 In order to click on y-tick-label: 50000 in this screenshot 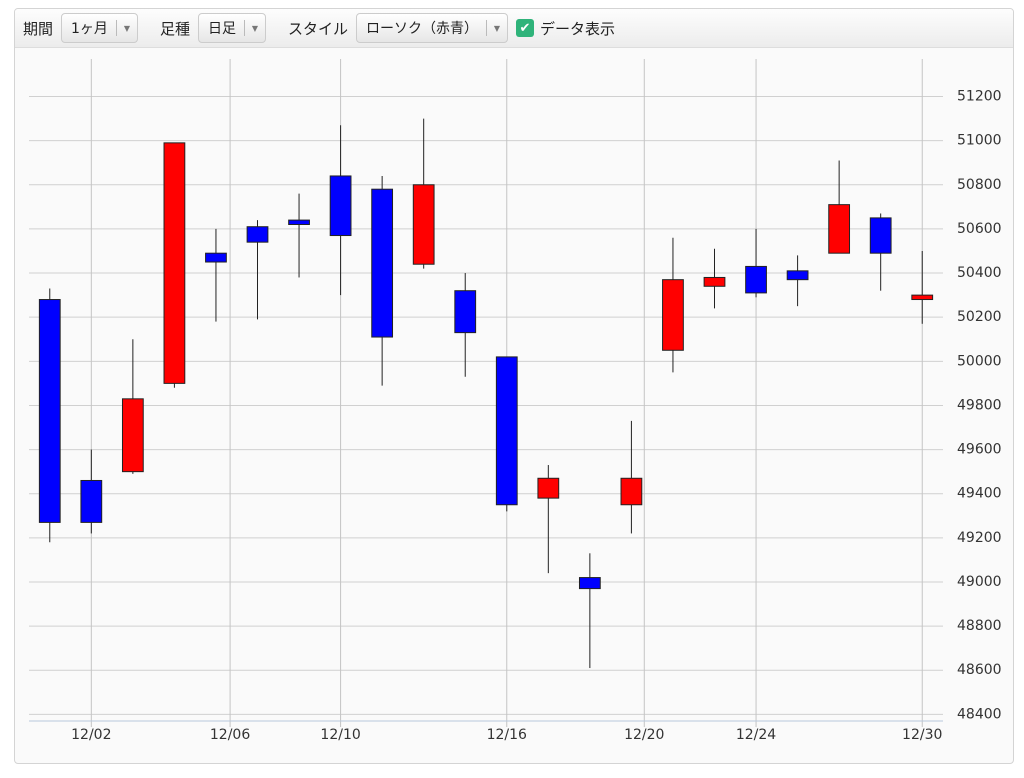, I will do `click(979, 361)`.